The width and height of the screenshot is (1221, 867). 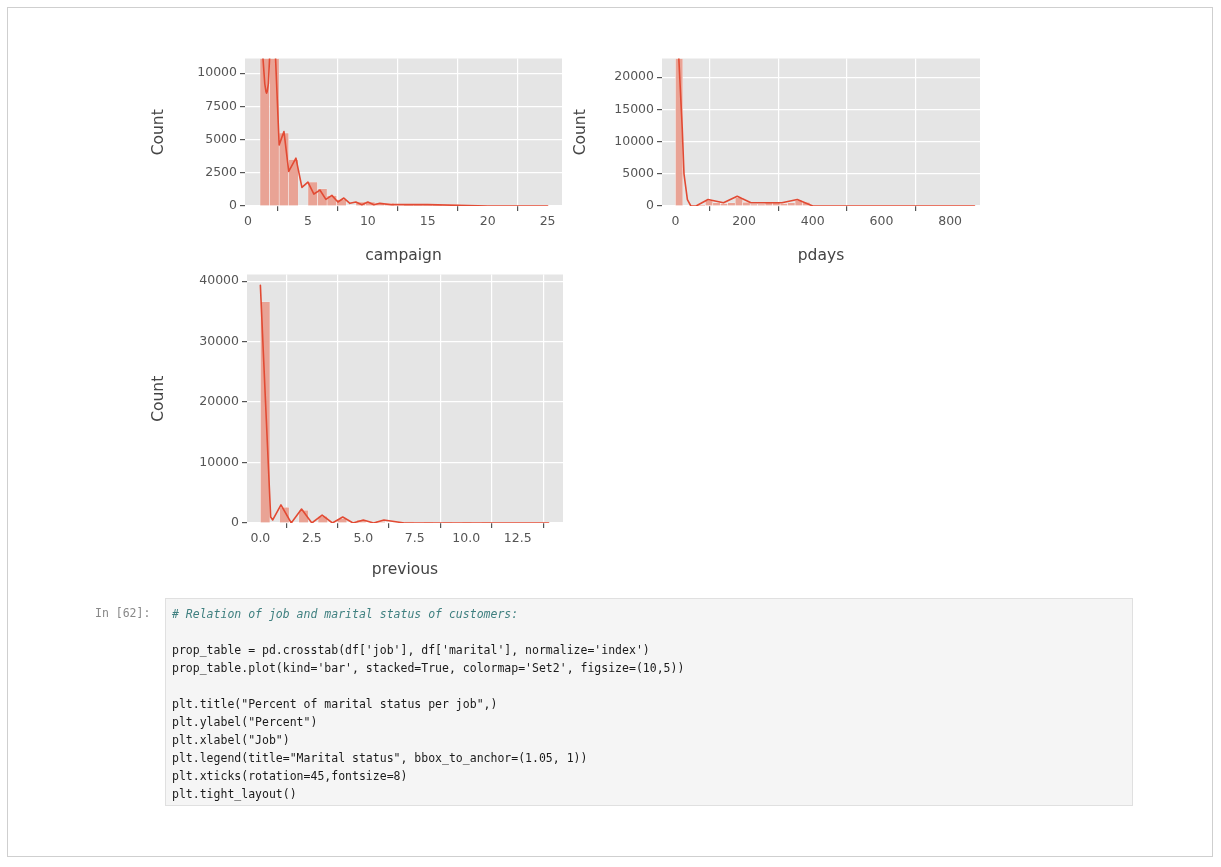 What do you see at coordinates (290, 776) in the screenshot?
I see `text: plt.xticks(rotation=45,fontsize=8)` at bounding box center [290, 776].